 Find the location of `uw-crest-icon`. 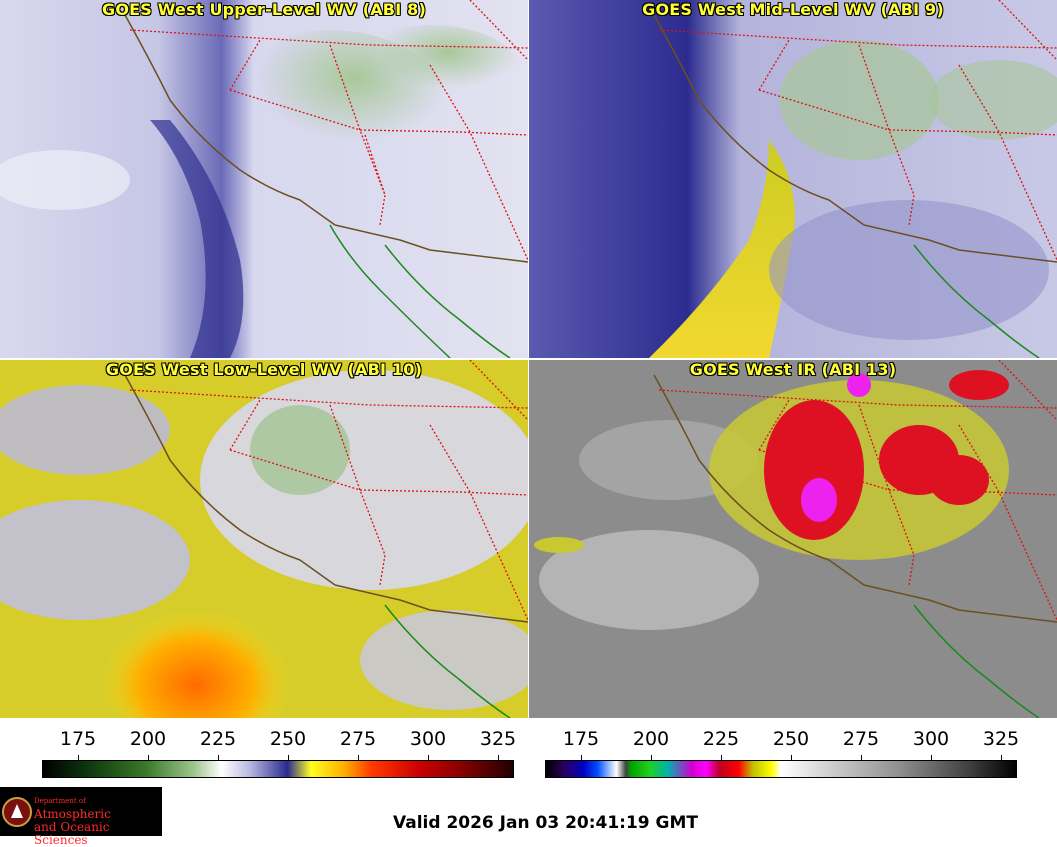

uw-crest-icon is located at coordinates (17, 812).